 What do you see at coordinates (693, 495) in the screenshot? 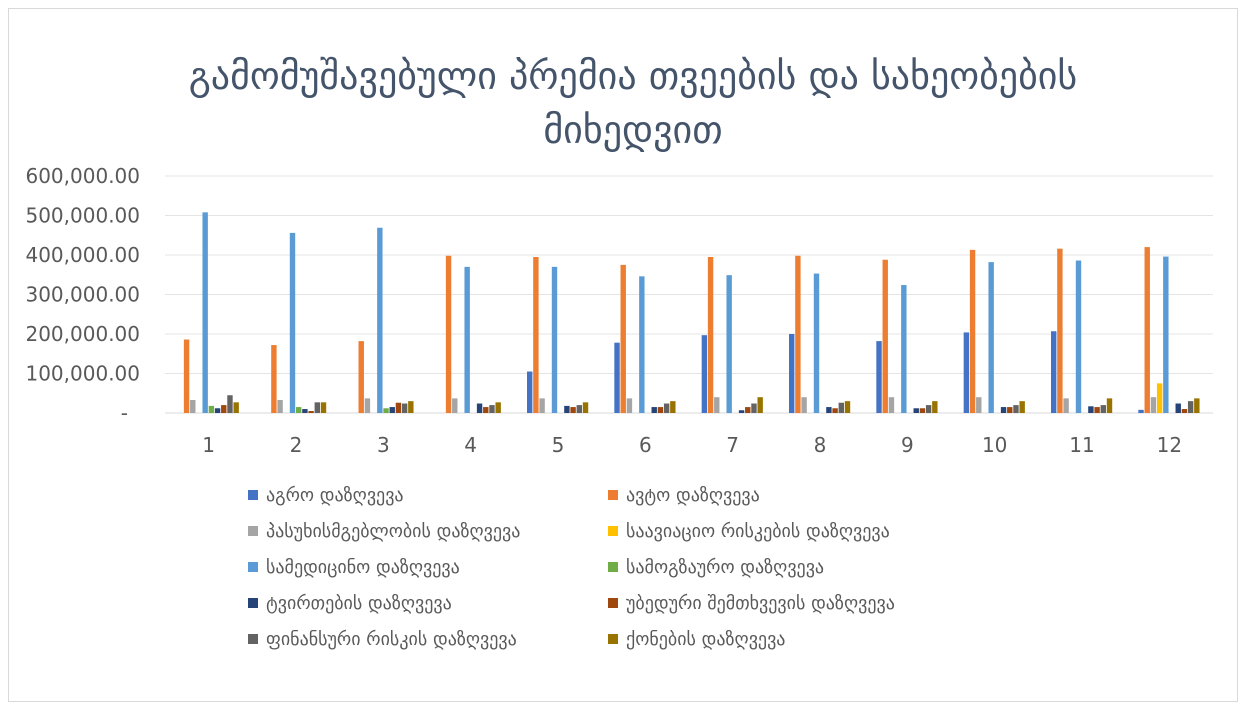
I see `legend-label: ავტო დაზღვევა` at bounding box center [693, 495].